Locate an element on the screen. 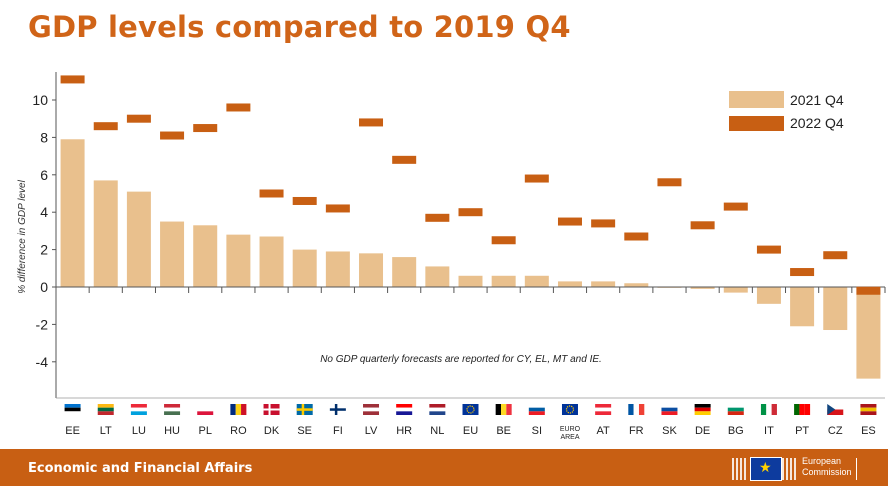  x-tick-label: CZ is located at coordinates (835, 431).